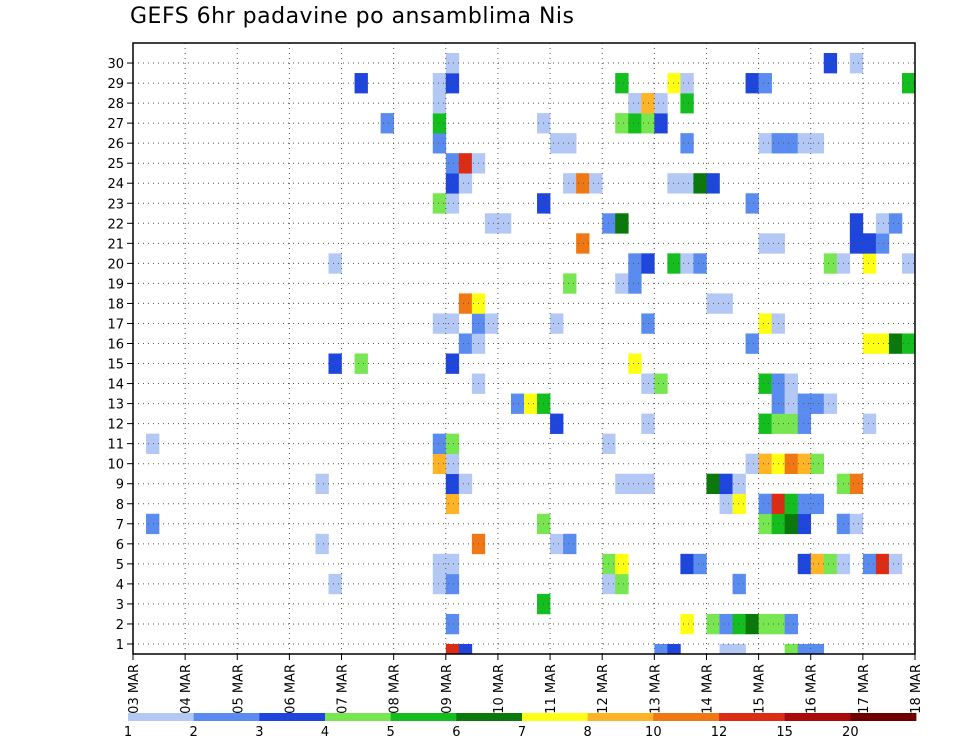  Describe the element at coordinates (115, 304) in the screenshot. I see `y-tick-label: 18` at that location.